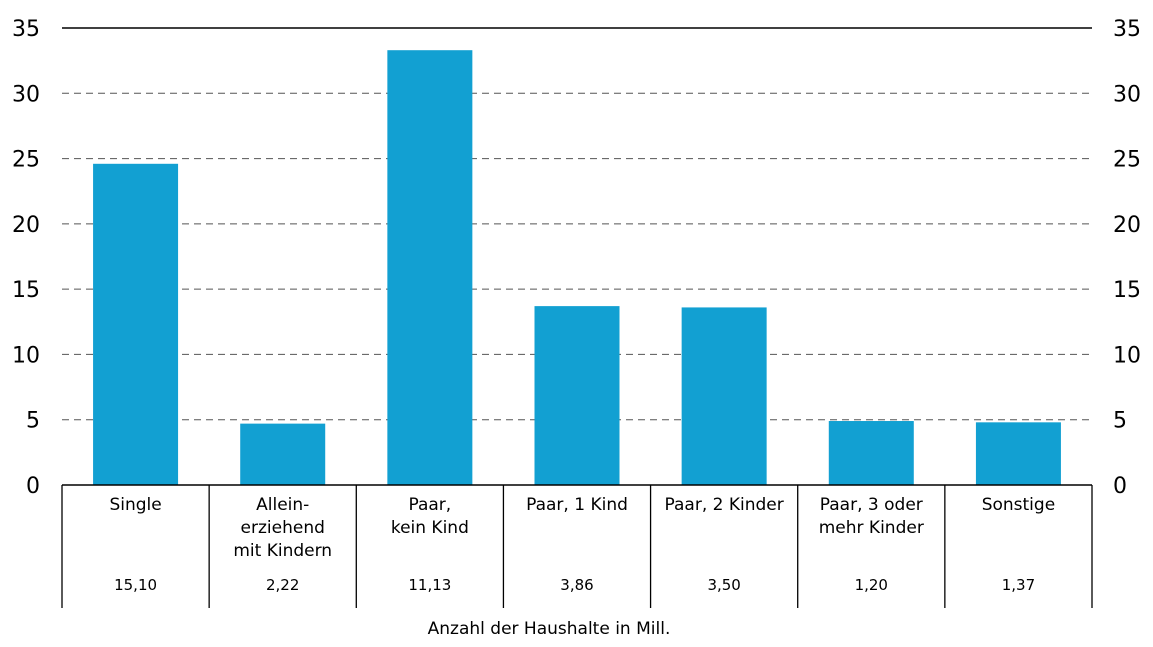 This screenshot has height=647, width=1153. I want to click on x-axis-label: Anzahl der Haushalte in Mill., so click(549, 629).